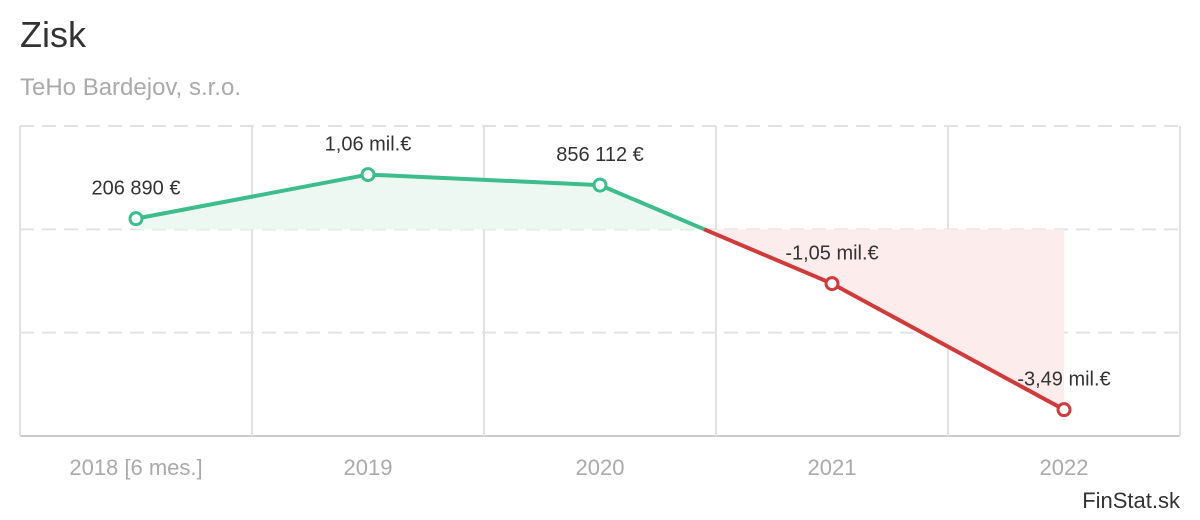 This screenshot has width=1200, height=520. I want to click on profit-area, so click(420, 202).